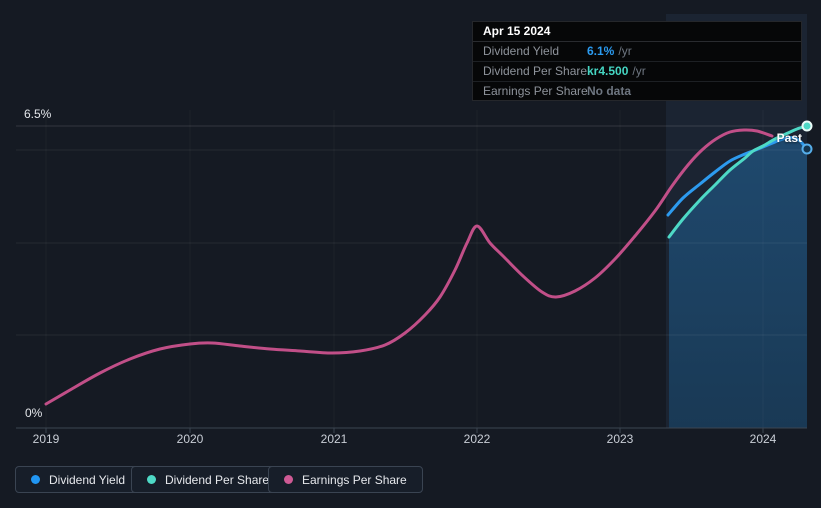  Describe the element at coordinates (354, 479) in the screenshot. I see `legend-label: Earnings Per Share` at that location.